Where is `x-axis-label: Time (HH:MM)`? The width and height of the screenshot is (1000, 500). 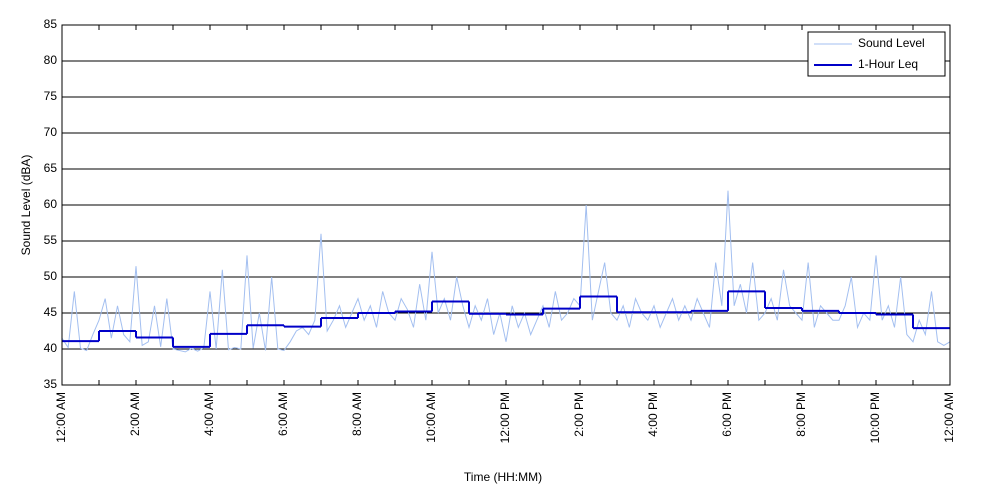
x-axis-label: Time (HH:MM) is located at coordinates (503, 477).